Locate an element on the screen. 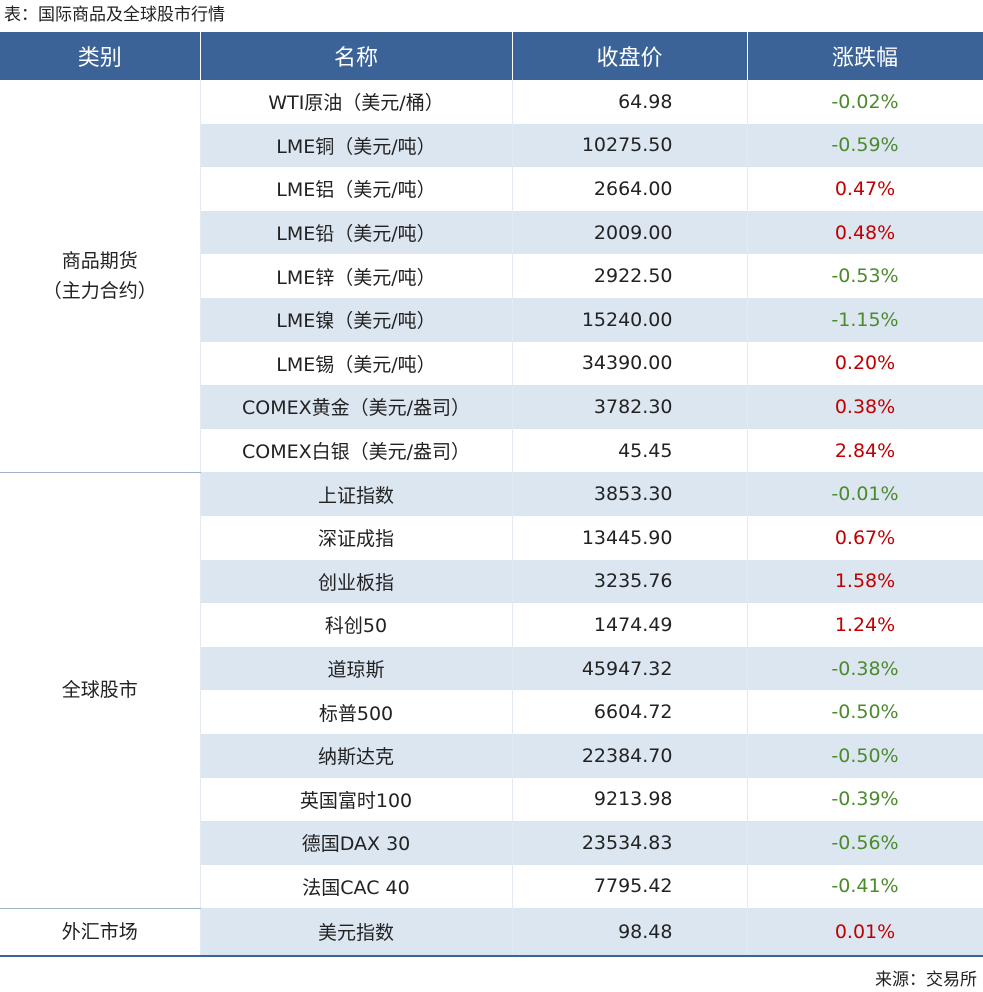  price-cell: 3853.30 is located at coordinates (630, 494).